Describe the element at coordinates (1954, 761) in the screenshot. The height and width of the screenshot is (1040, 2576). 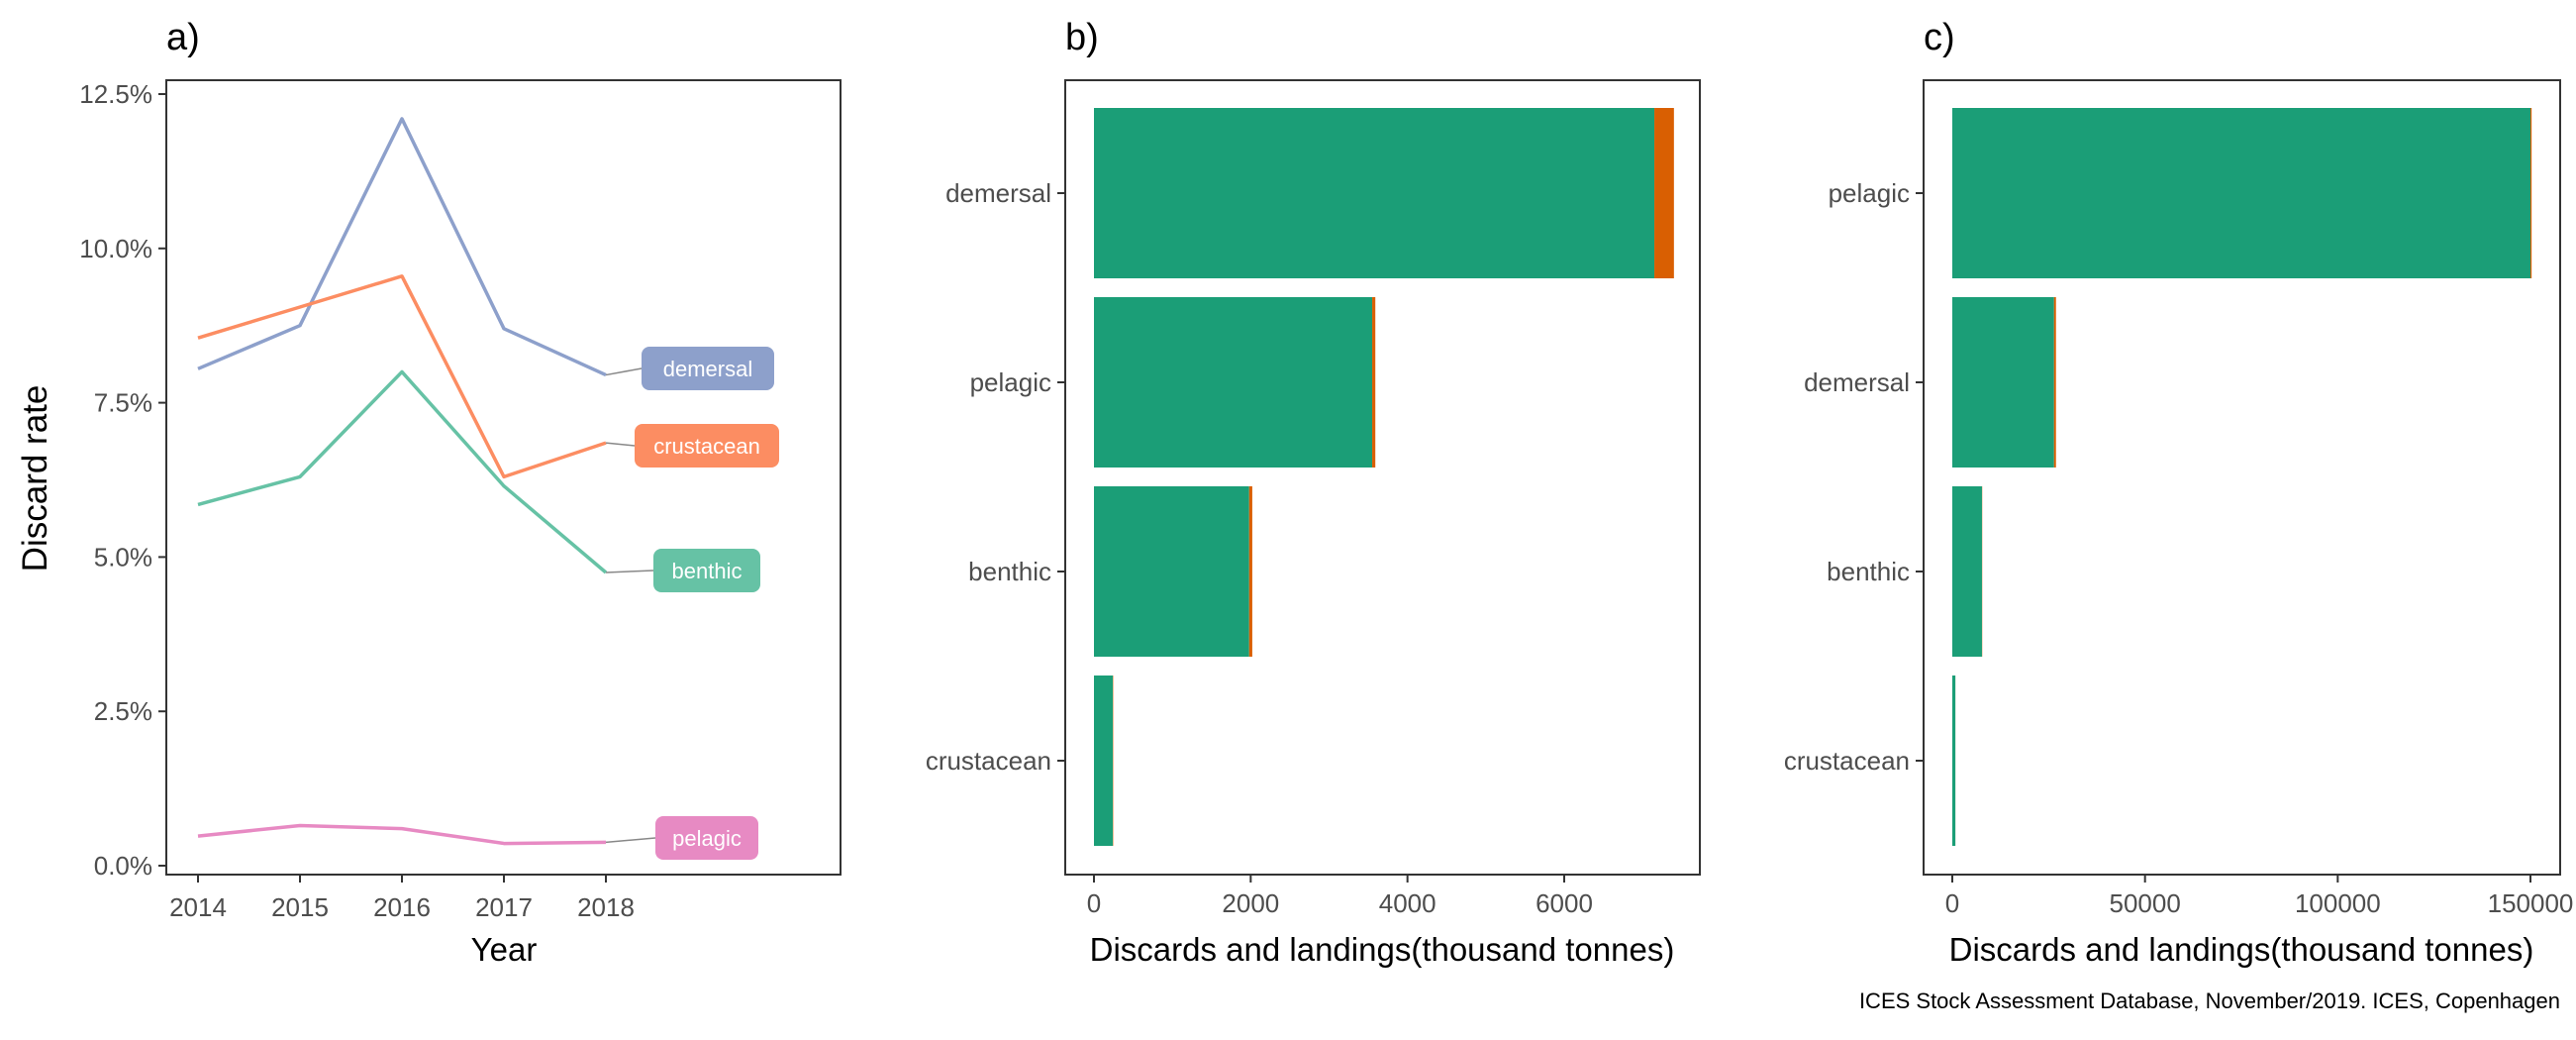
I see `panel-c-bar-landings-crustacean` at that location.